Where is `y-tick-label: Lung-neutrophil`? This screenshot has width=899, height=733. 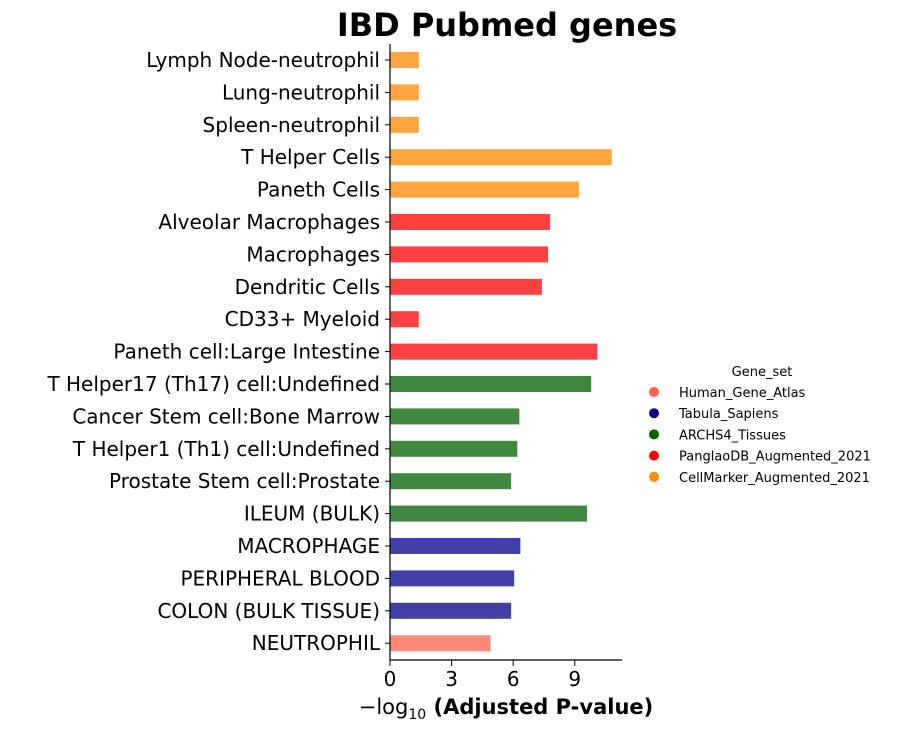
y-tick-label: Lung-neutrophil is located at coordinates (301, 92).